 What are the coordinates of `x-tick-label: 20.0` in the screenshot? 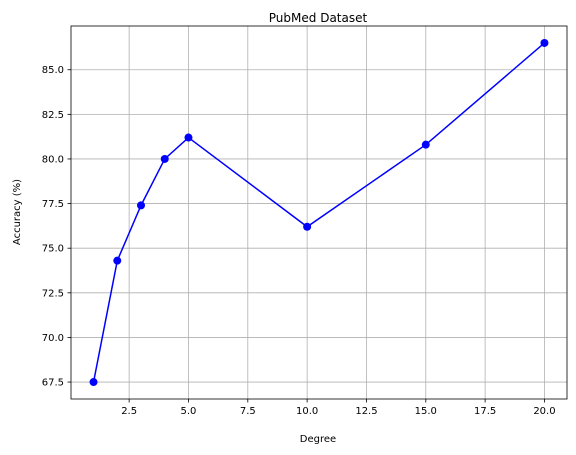 It's located at (544, 411).